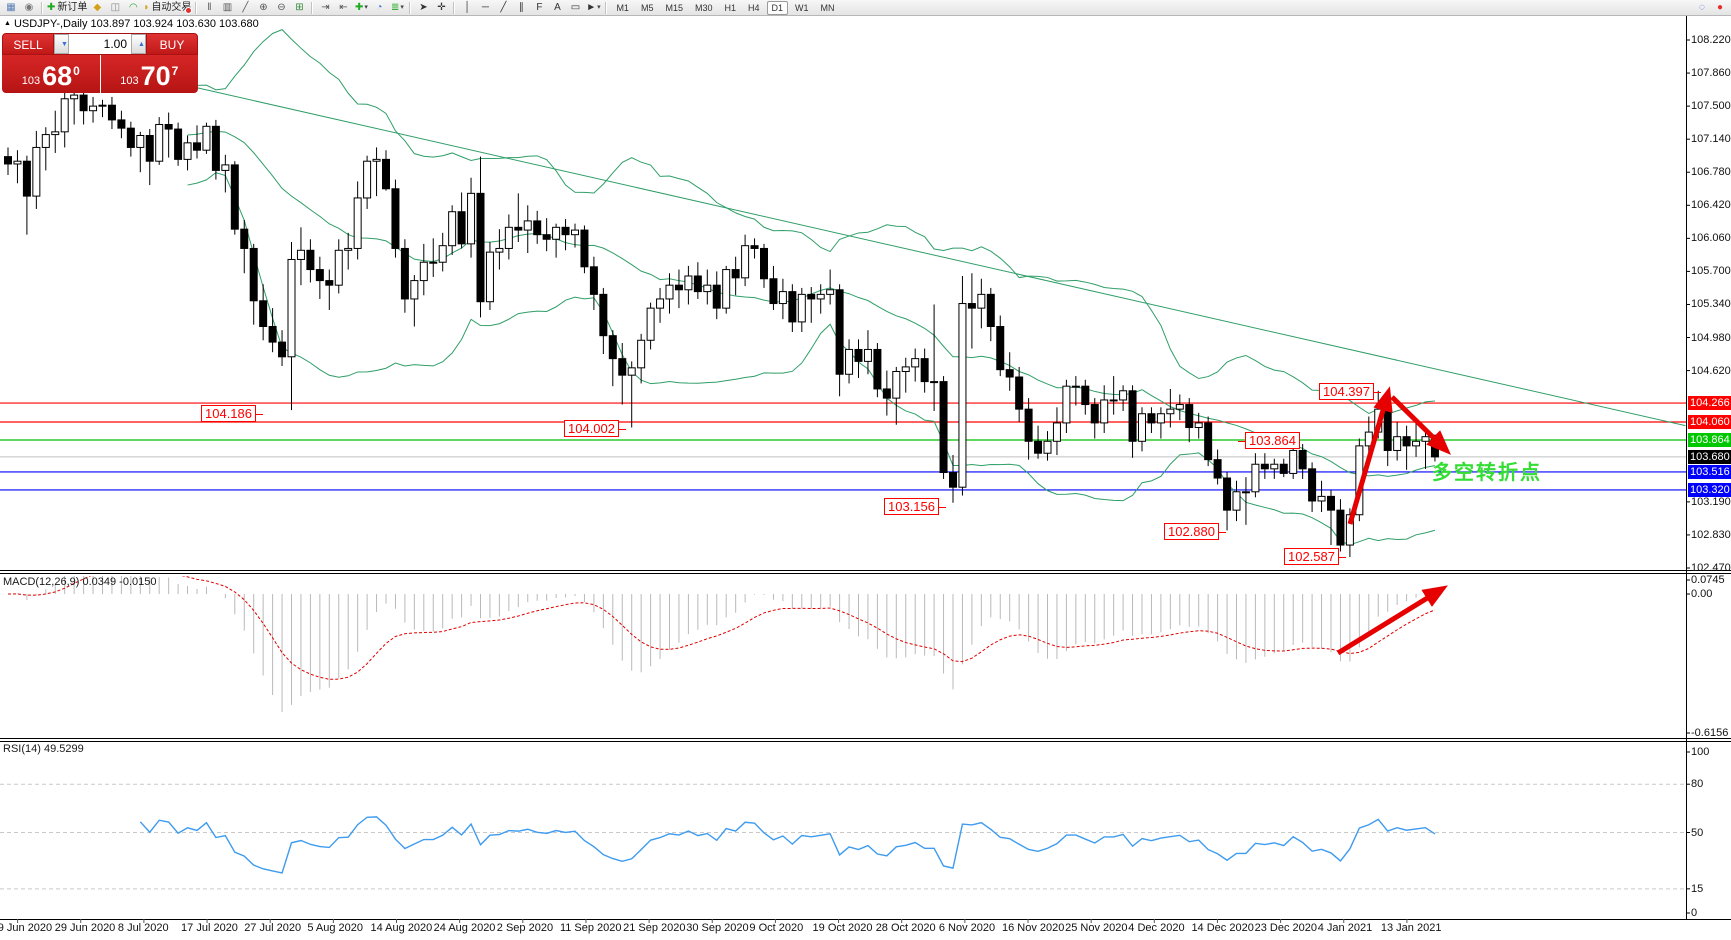 This screenshot has width=1731, height=940. Describe the element at coordinates (97, 7) in the screenshot. I see `market-depth-icon: ◆` at that location.